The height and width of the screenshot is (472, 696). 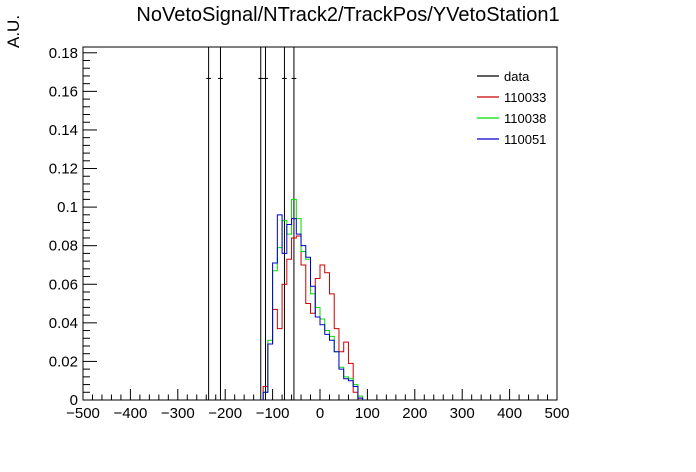 I want to click on x-tick-label: −300, so click(x=178, y=413).